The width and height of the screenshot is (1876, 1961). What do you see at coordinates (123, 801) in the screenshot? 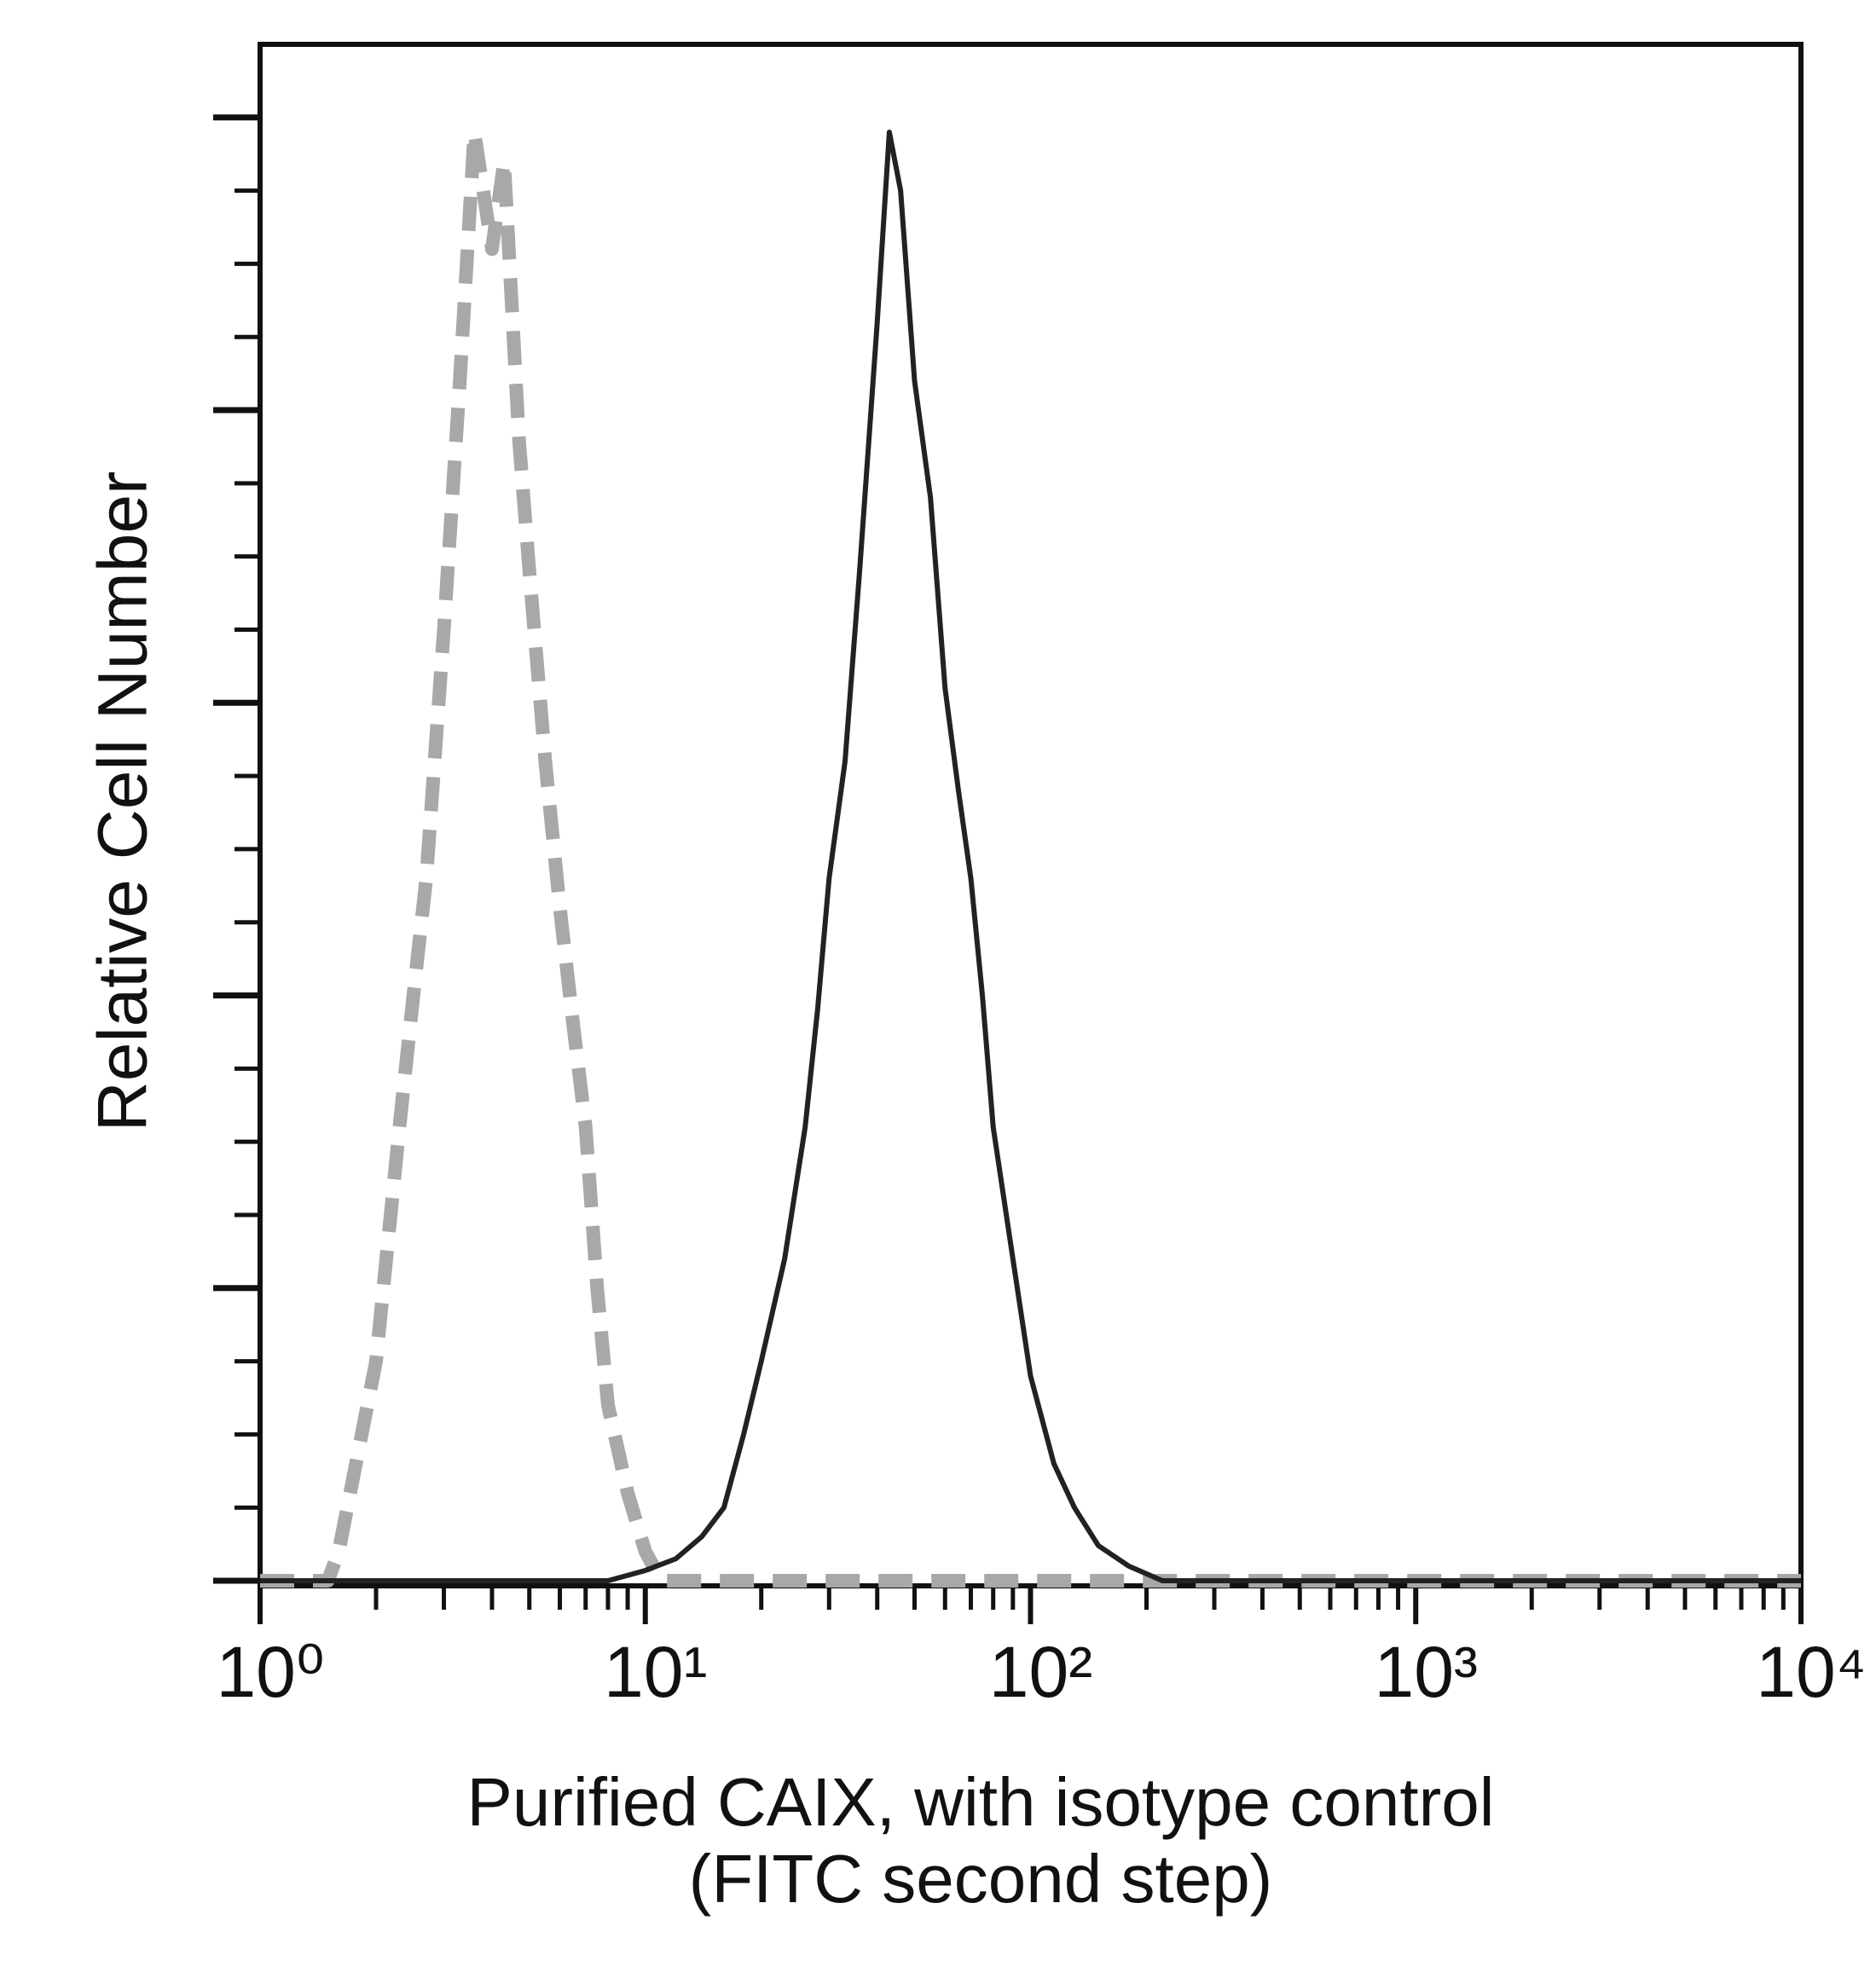
I see `y-axis-label: Relative Cell Number` at bounding box center [123, 801].